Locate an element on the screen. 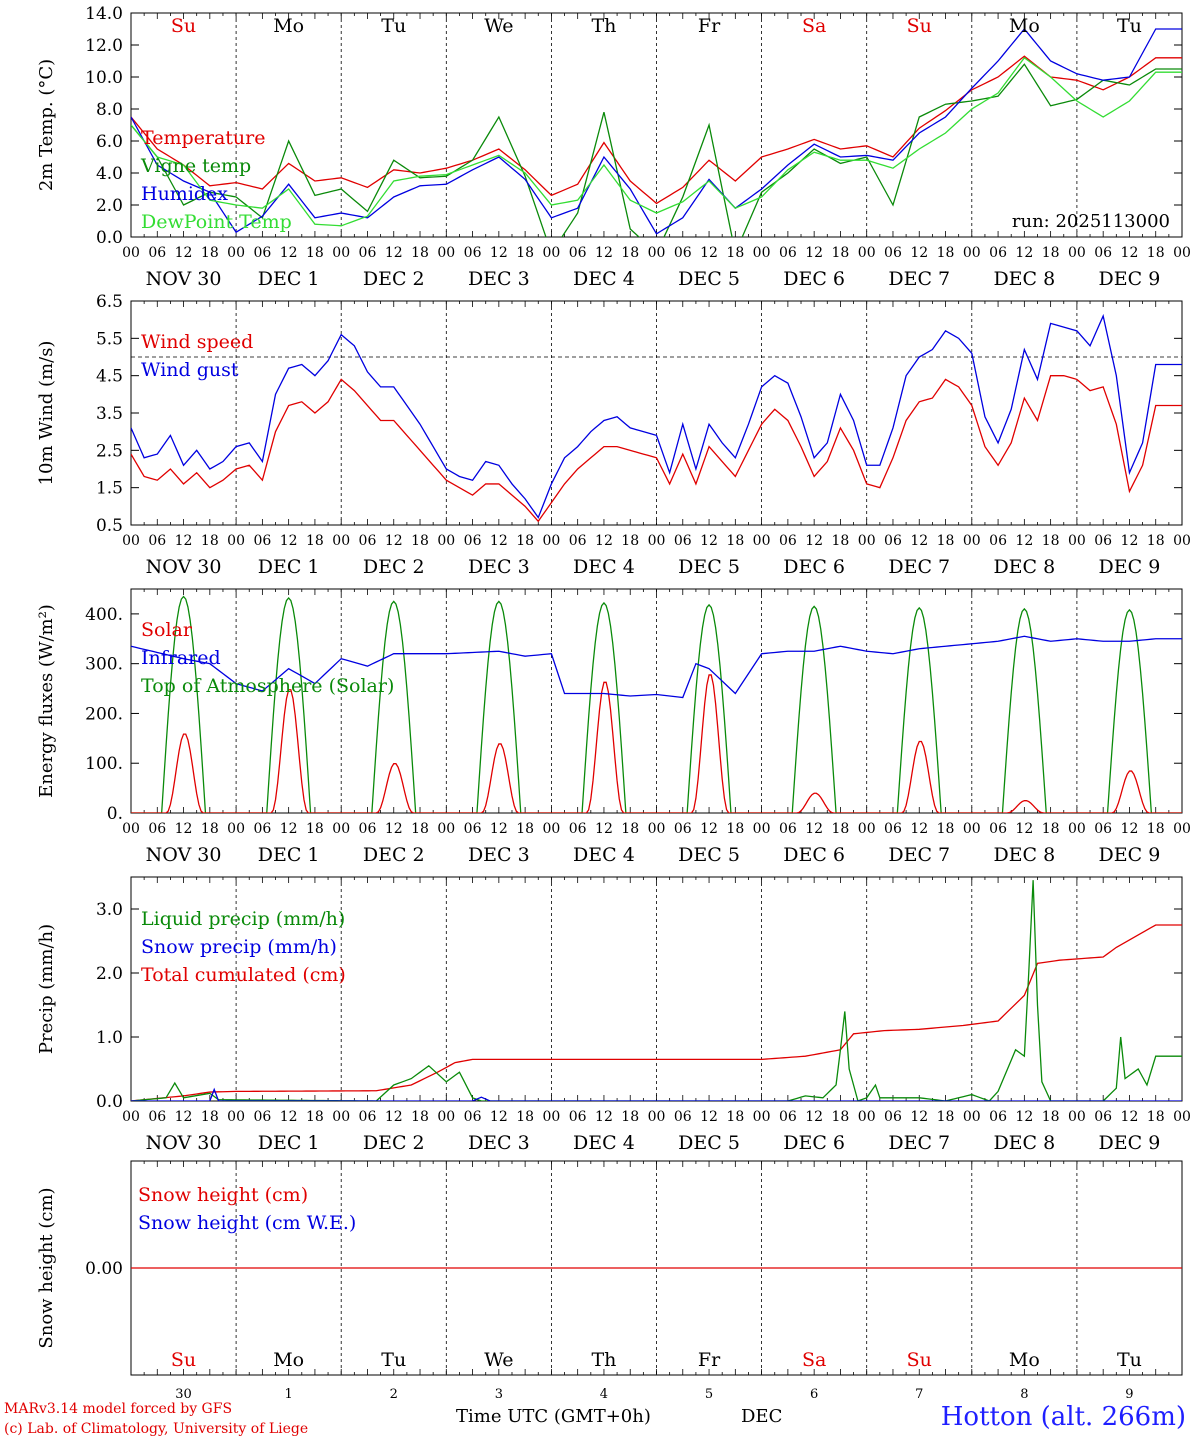 The height and width of the screenshot is (1440, 1194). model-credit: MARv3.14 model forced by GFS is located at coordinates (118, 1409).